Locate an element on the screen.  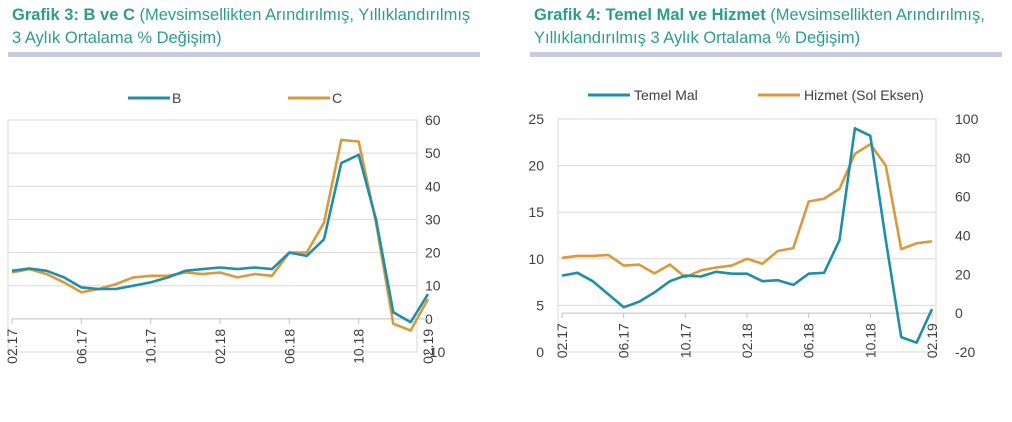
chart-title-left-bold: Grafik 3: B ve C is located at coordinates (73, 15).